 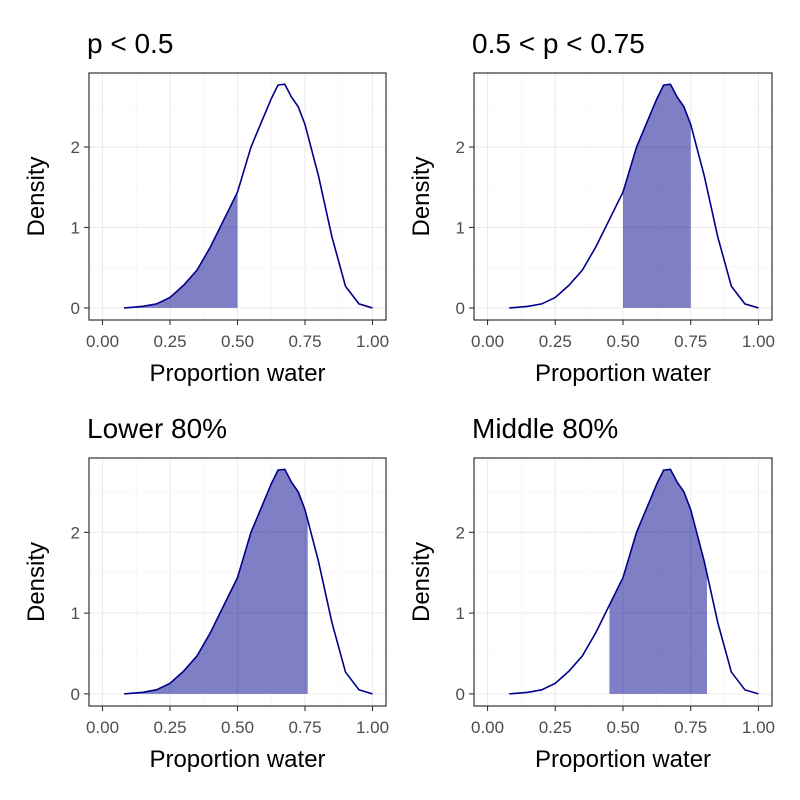 What do you see at coordinates (558, 43) in the screenshot?
I see `panel-title: 0.5 < p < 0.75` at bounding box center [558, 43].